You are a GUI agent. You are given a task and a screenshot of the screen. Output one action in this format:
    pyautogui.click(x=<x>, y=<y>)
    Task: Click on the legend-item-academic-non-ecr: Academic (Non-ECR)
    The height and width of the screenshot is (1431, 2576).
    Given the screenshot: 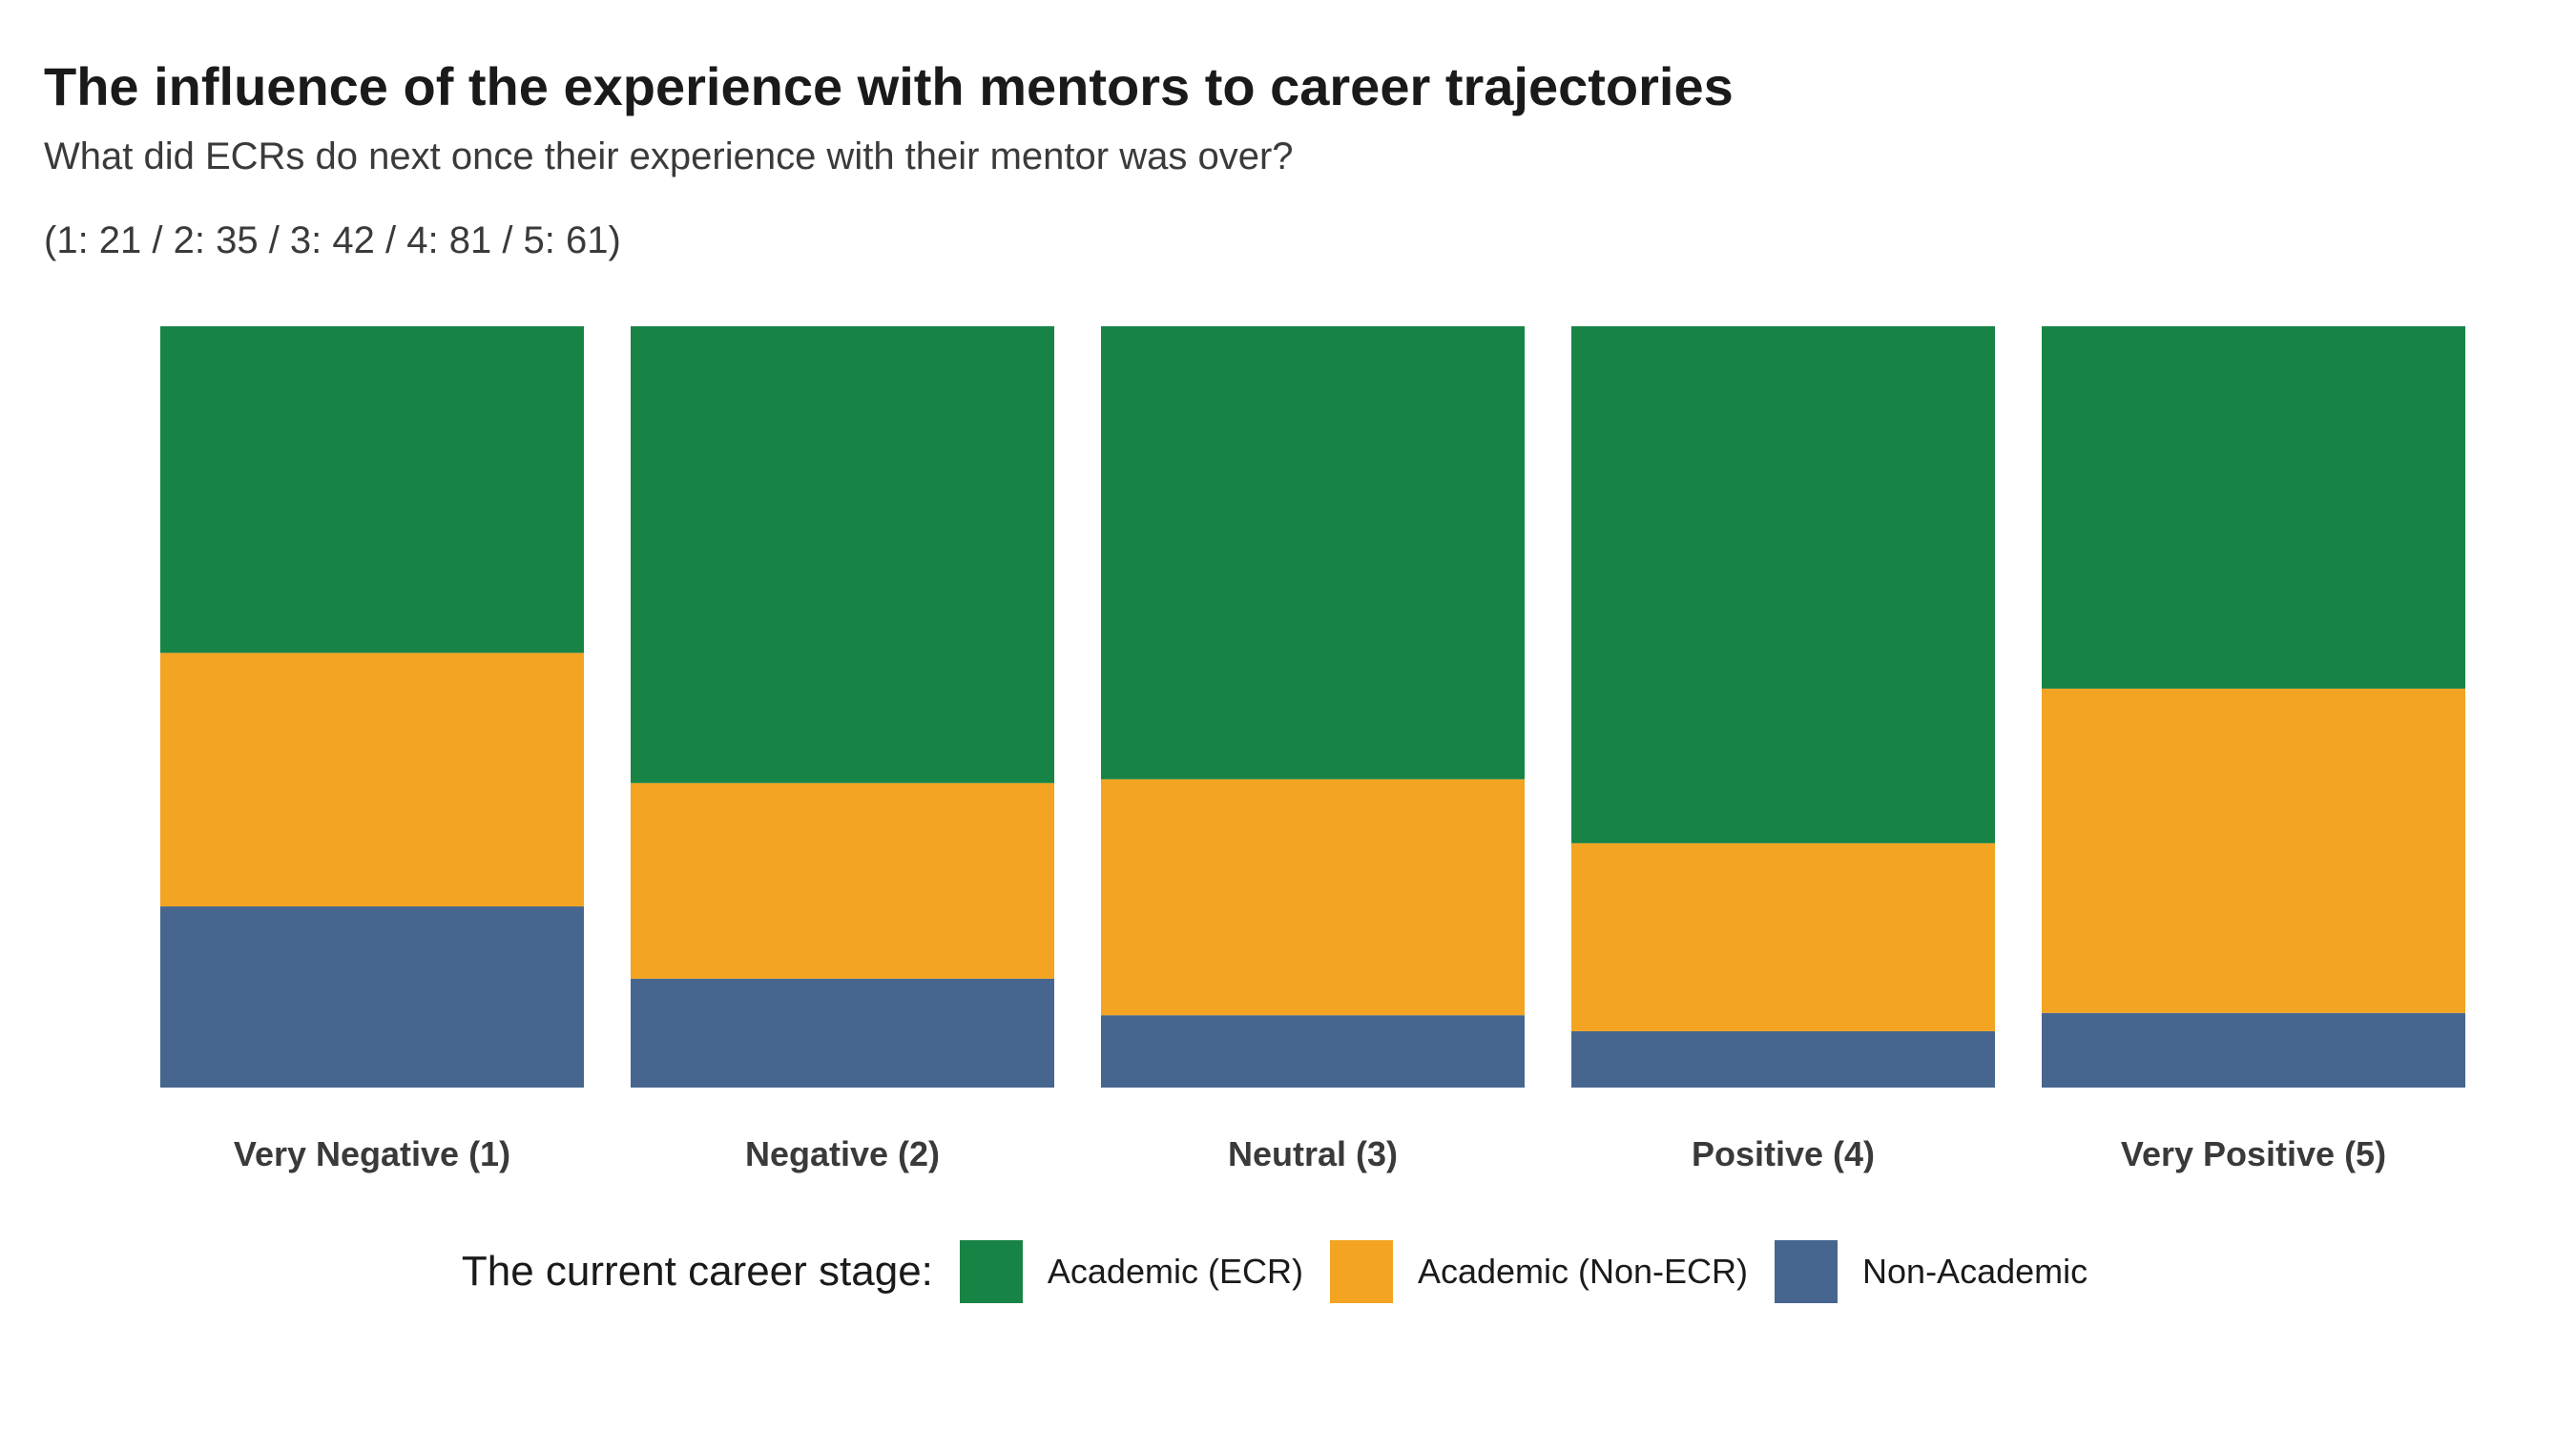 What is the action you would take?
    pyautogui.click(x=1539, y=1271)
    